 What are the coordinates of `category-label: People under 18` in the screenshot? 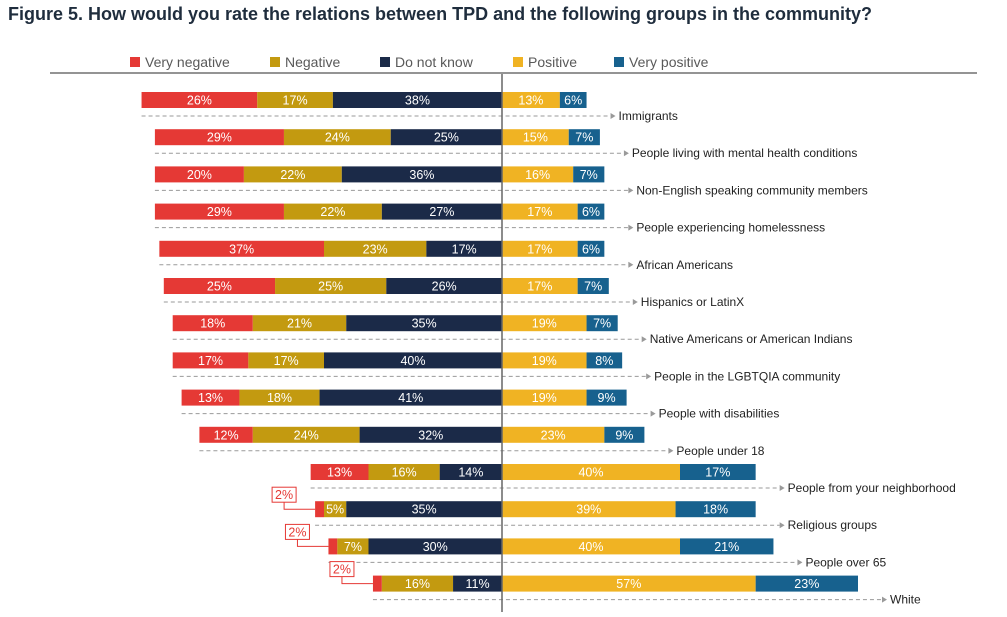 It's located at (720, 451).